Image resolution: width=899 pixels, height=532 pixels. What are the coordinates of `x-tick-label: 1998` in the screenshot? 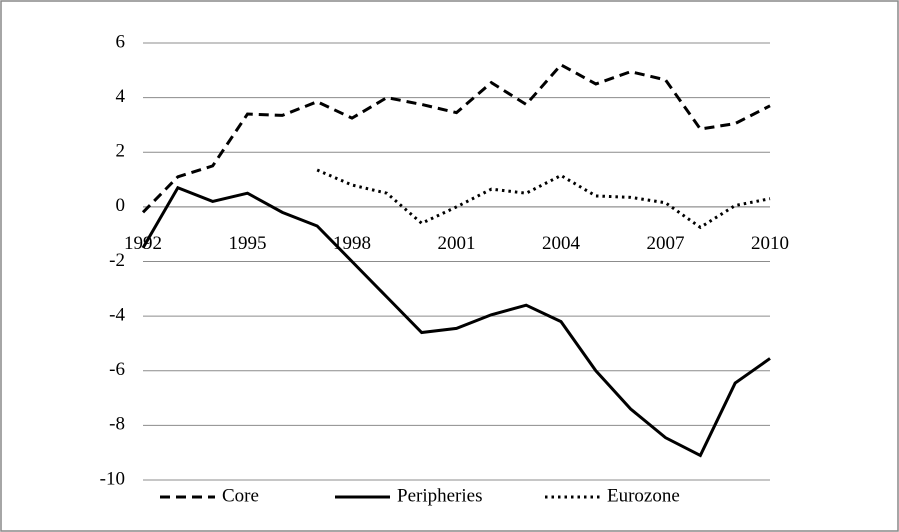 It's located at (352, 243).